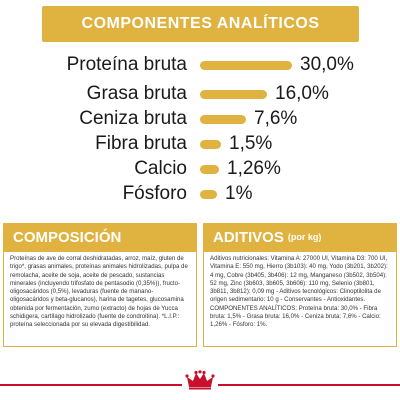 The width and height of the screenshot is (400, 400). I want to click on analytics-label: Fibra bruta, so click(141, 143).